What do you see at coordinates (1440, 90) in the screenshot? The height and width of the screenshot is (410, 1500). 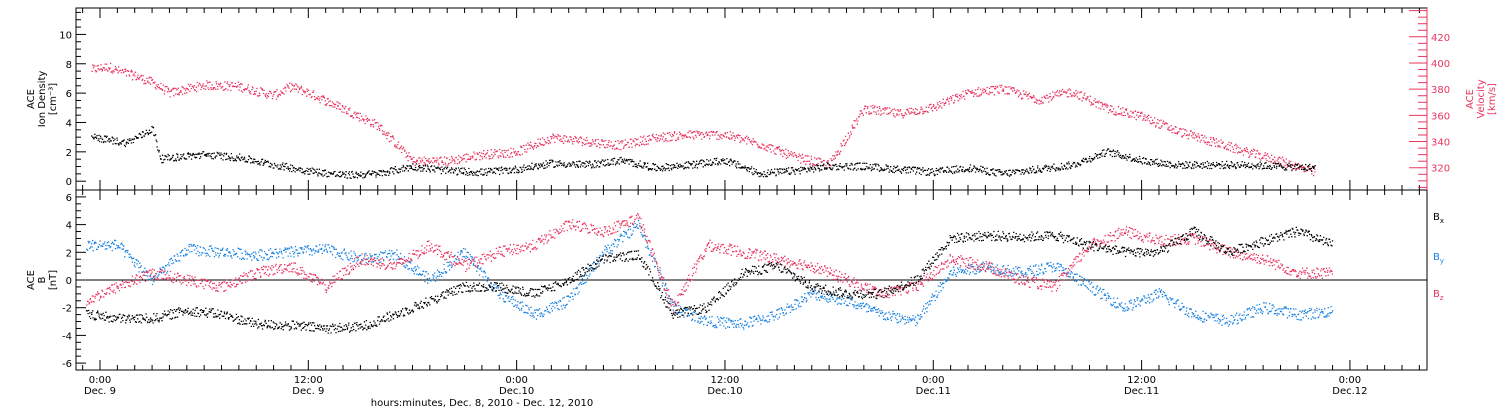 I see `velocity-tick-label: 380` at bounding box center [1440, 90].